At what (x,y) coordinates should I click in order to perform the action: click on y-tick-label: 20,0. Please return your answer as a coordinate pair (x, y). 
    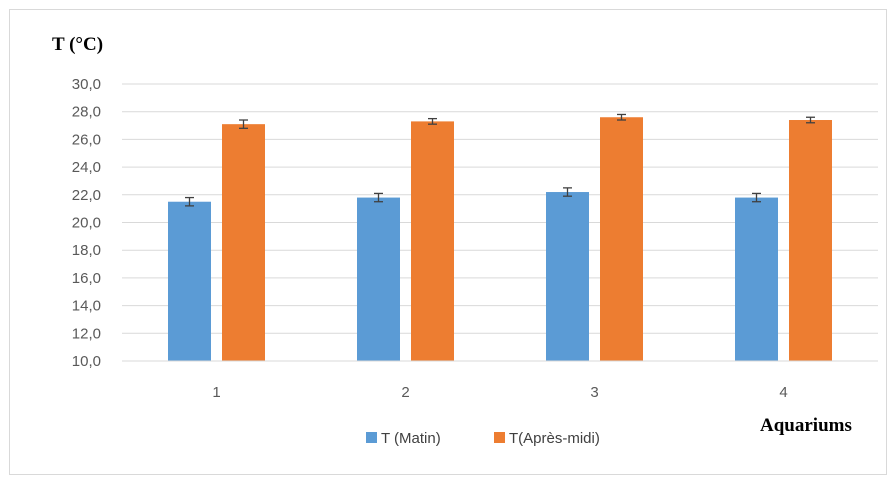
    Looking at the image, I should click on (86, 223).